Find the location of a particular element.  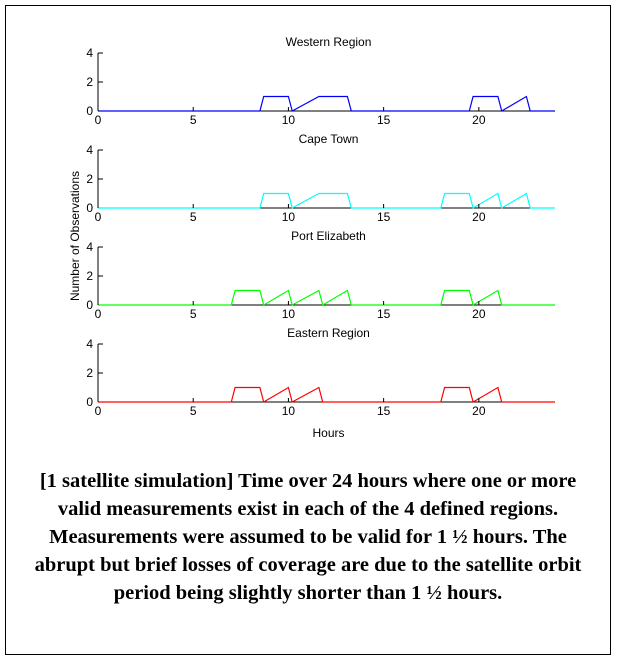

panel-title: Port Elizabeth is located at coordinates (328, 236).